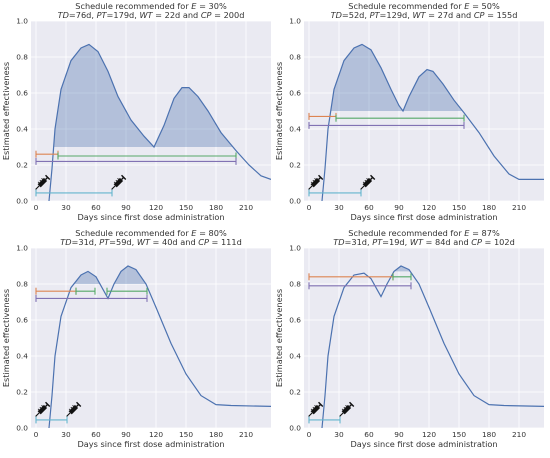 Image resolution: width=550 pixels, height=458 pixels. Describe the element at coordinates (424, 6) in the screenshot. I see `chart-title: Schedule recommended for E = 50%` at that location.